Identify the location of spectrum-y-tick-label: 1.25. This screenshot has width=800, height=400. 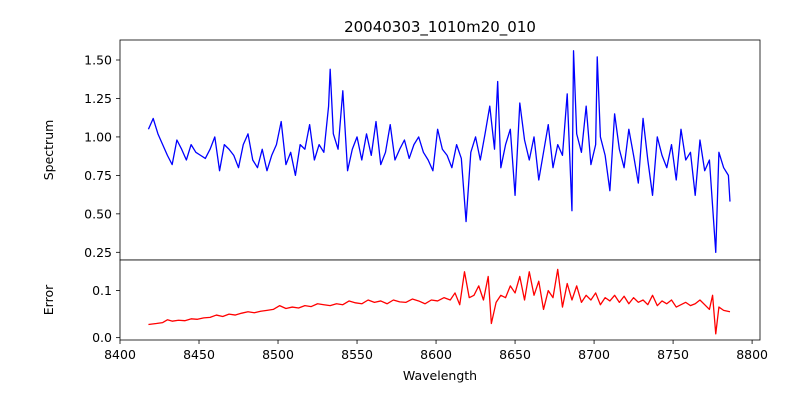
(98, 98).